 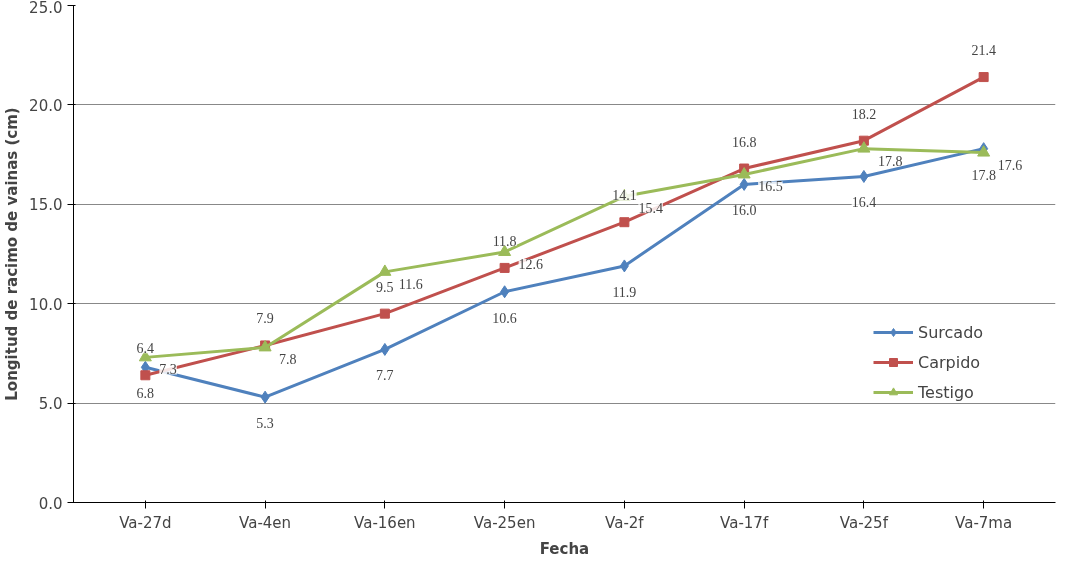 What do you see at coordinates (744, 211) in the screenshot?
I see `data-label: 16.0` at bounding box center [744, 211].